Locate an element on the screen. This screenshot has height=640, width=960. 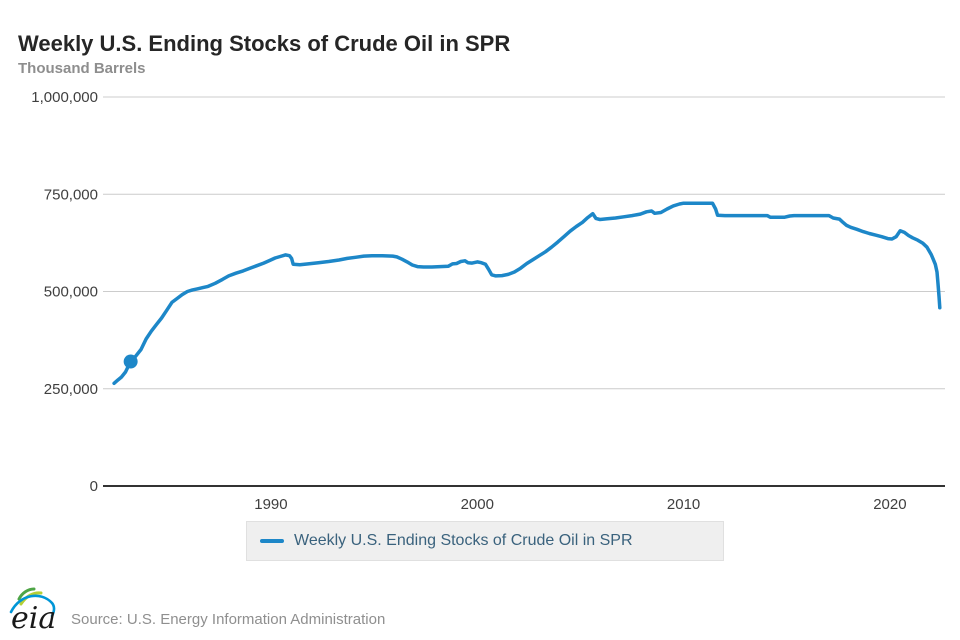
y-tick-label: 1,000,000 is located at coordinates (64, 97).